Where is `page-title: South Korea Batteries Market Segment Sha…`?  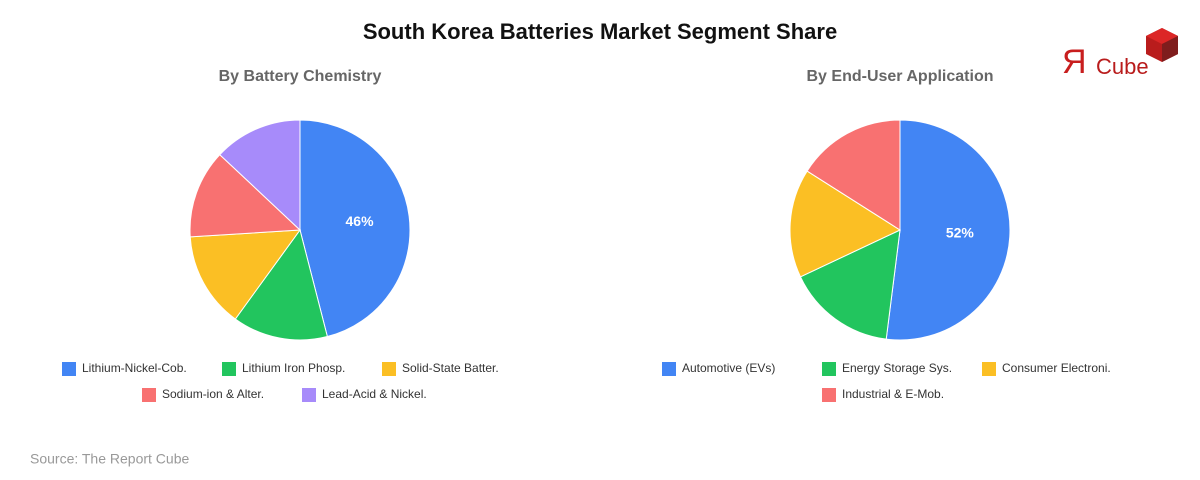
page-title: South Korea Batteries Market Segment Sha… is located at coordinates (600, 31).